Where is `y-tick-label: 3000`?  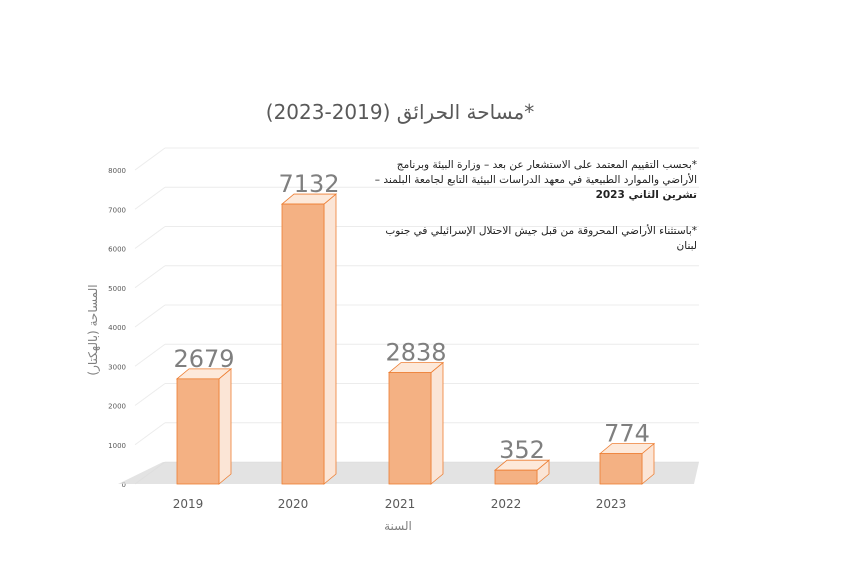 y-tick-label: 3000 is located at coordinates (117, 367).